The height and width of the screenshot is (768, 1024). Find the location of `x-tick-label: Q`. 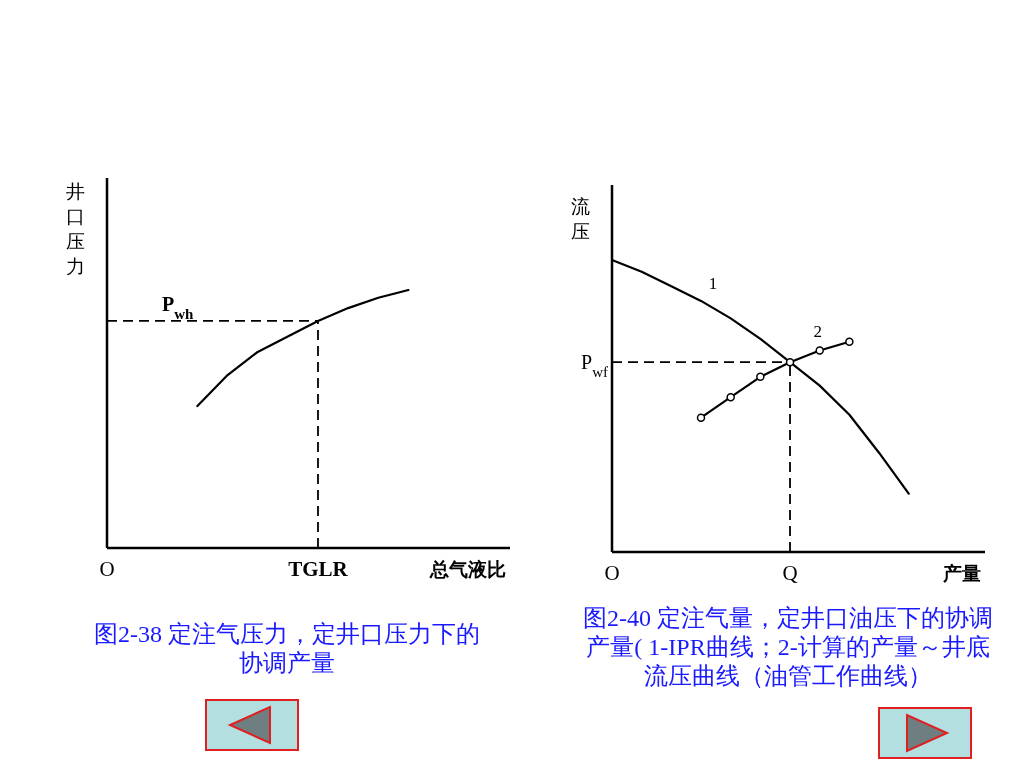

x-tick-label: Q is located at coordinates (790, 573).